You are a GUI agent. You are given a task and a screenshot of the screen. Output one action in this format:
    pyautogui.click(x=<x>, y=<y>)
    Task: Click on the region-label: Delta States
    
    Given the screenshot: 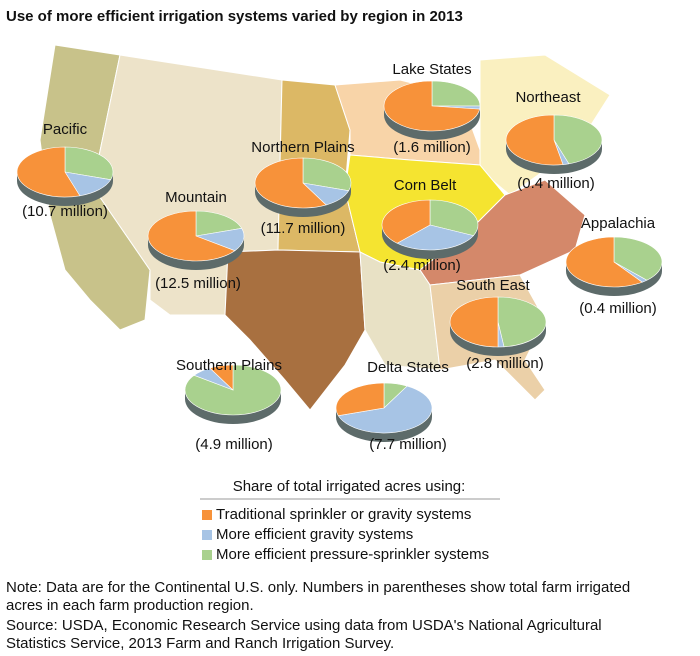 What is the action you would take?
    pyautogui.click(x=408, y=367)
    